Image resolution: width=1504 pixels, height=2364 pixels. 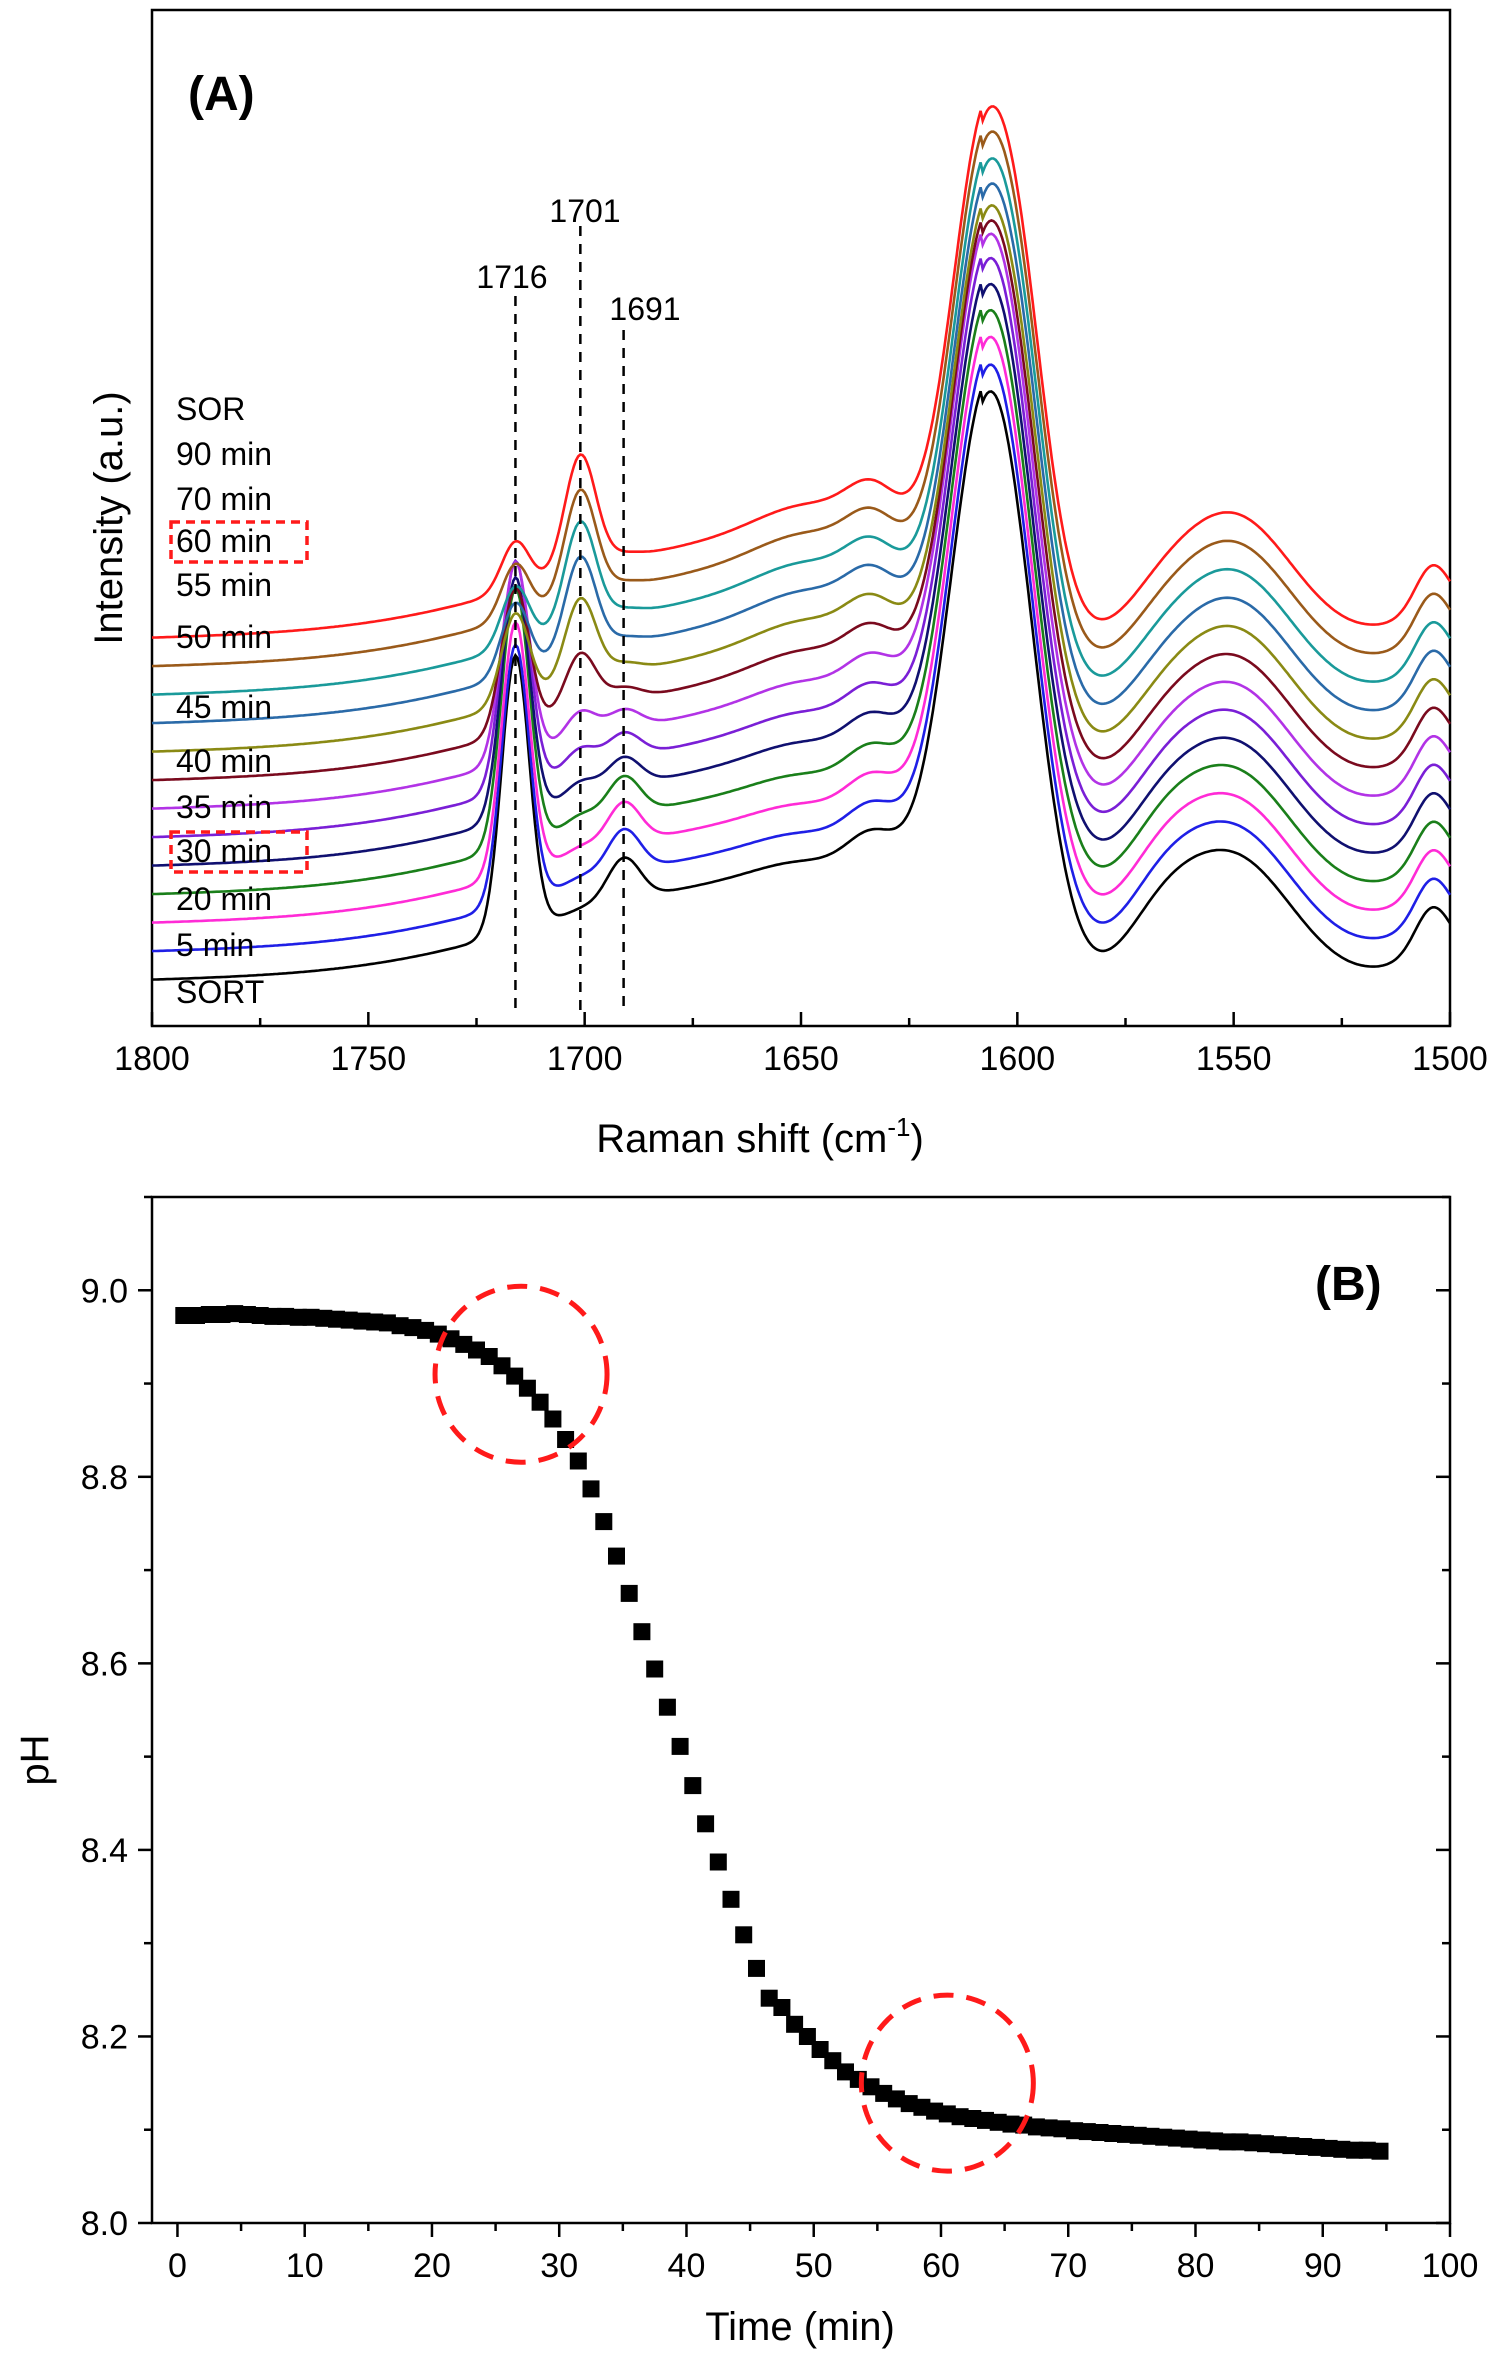 I want to click on panel-a-x-tick-label: 1500, so click(x=1450, y=1059).